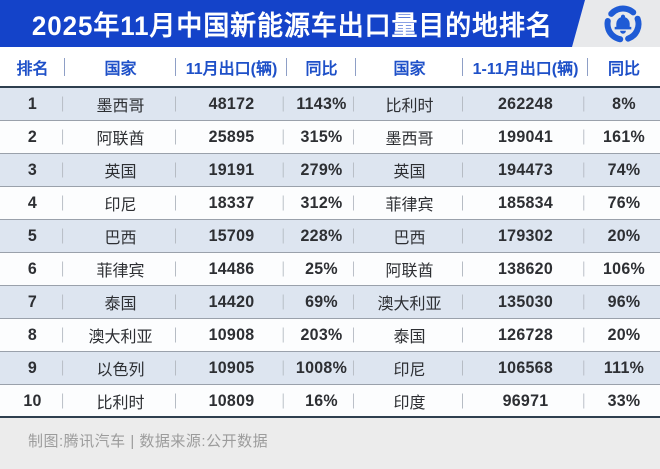  I want to click on cell-exports-nov: 19191, so click(231, 170).